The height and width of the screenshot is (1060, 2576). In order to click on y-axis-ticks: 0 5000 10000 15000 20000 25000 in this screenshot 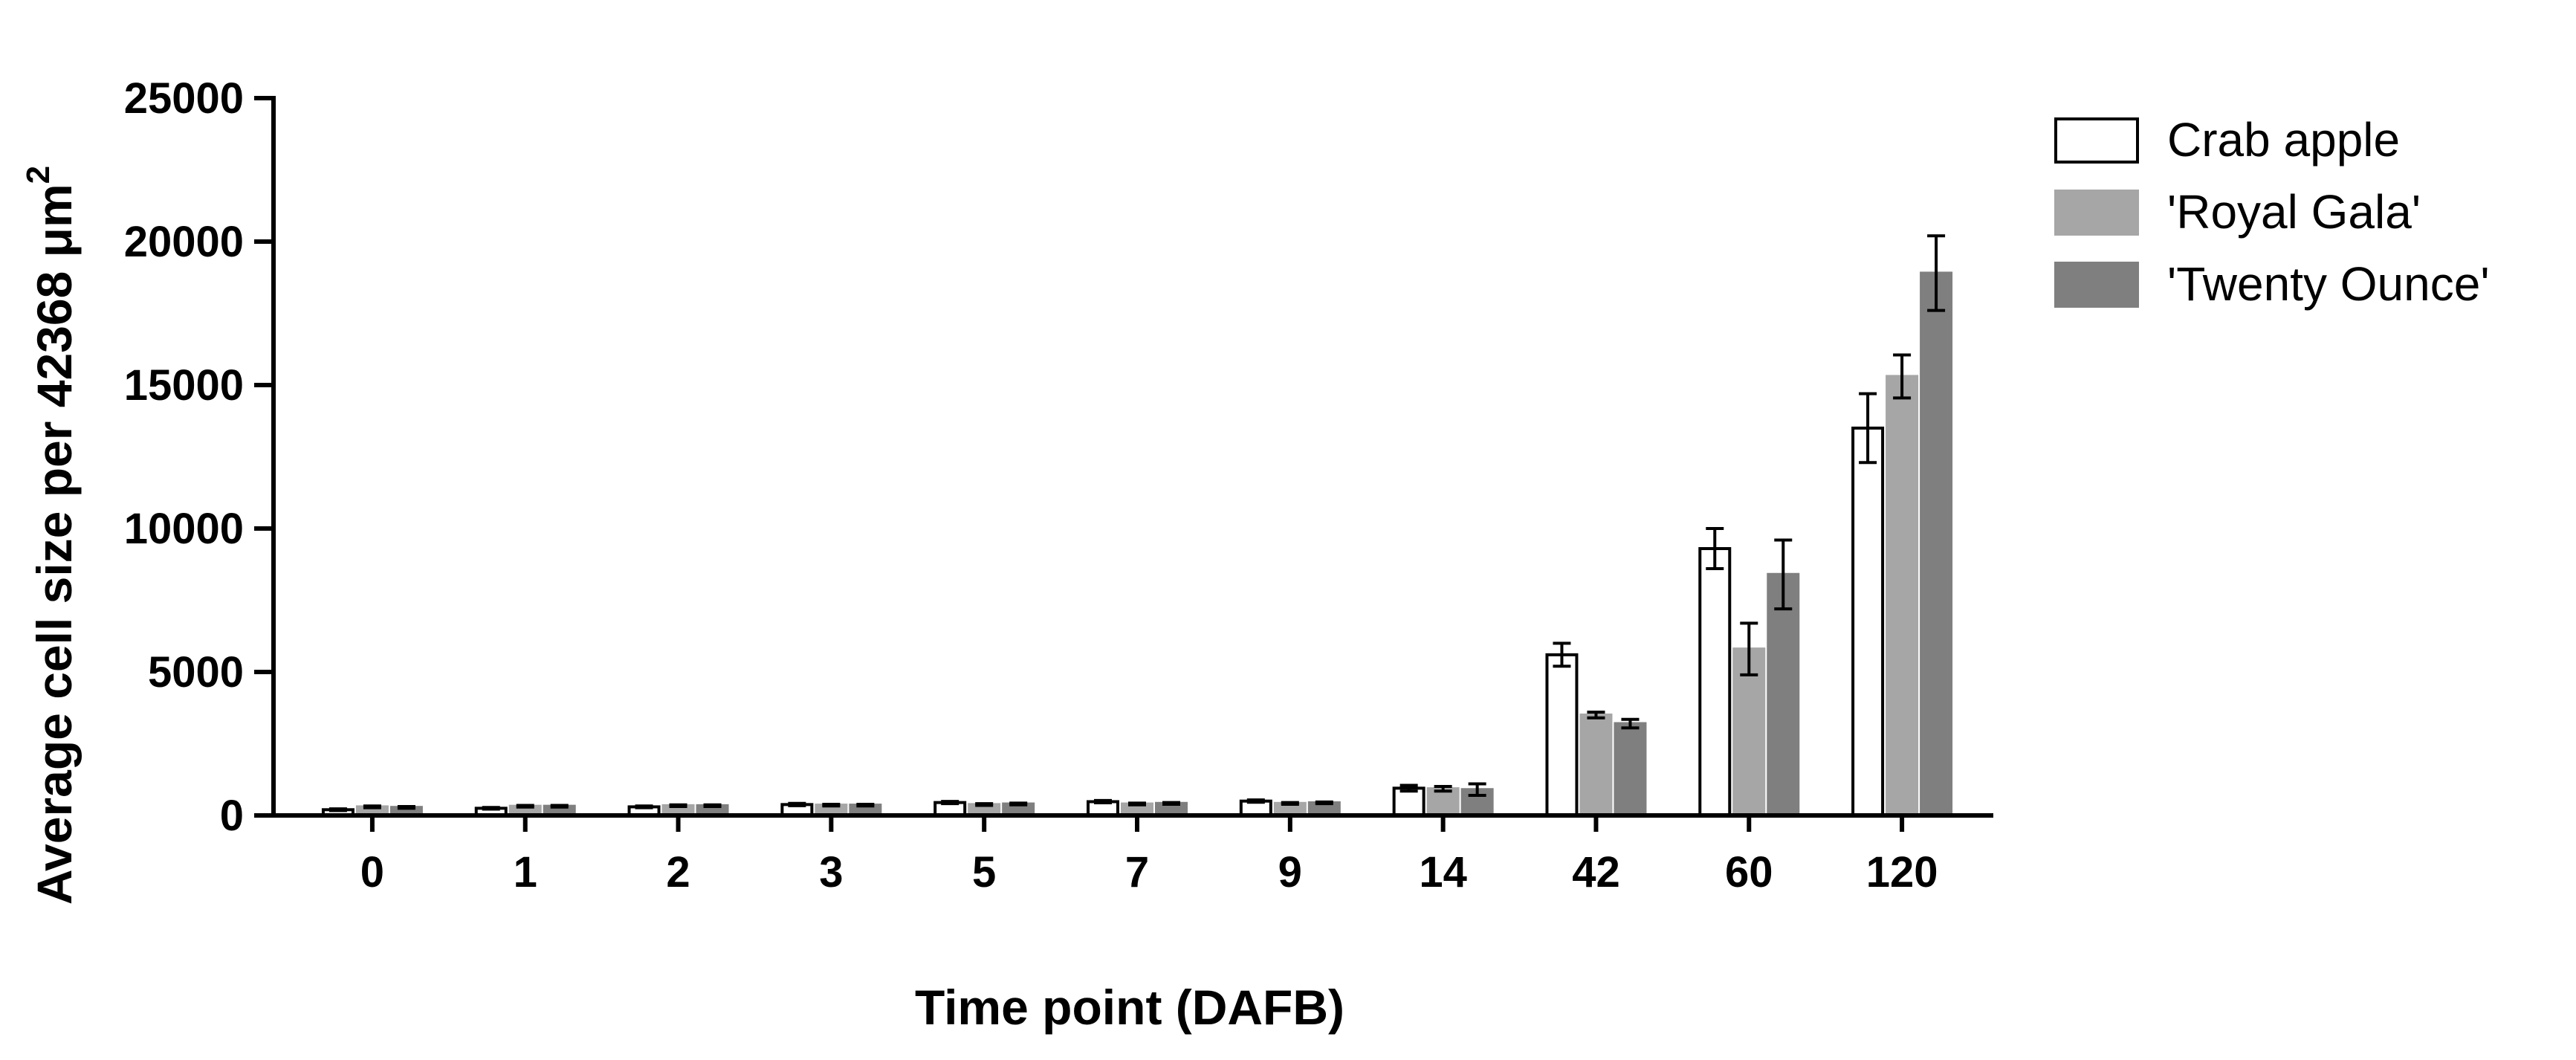, I will do `click(199, 457)`.